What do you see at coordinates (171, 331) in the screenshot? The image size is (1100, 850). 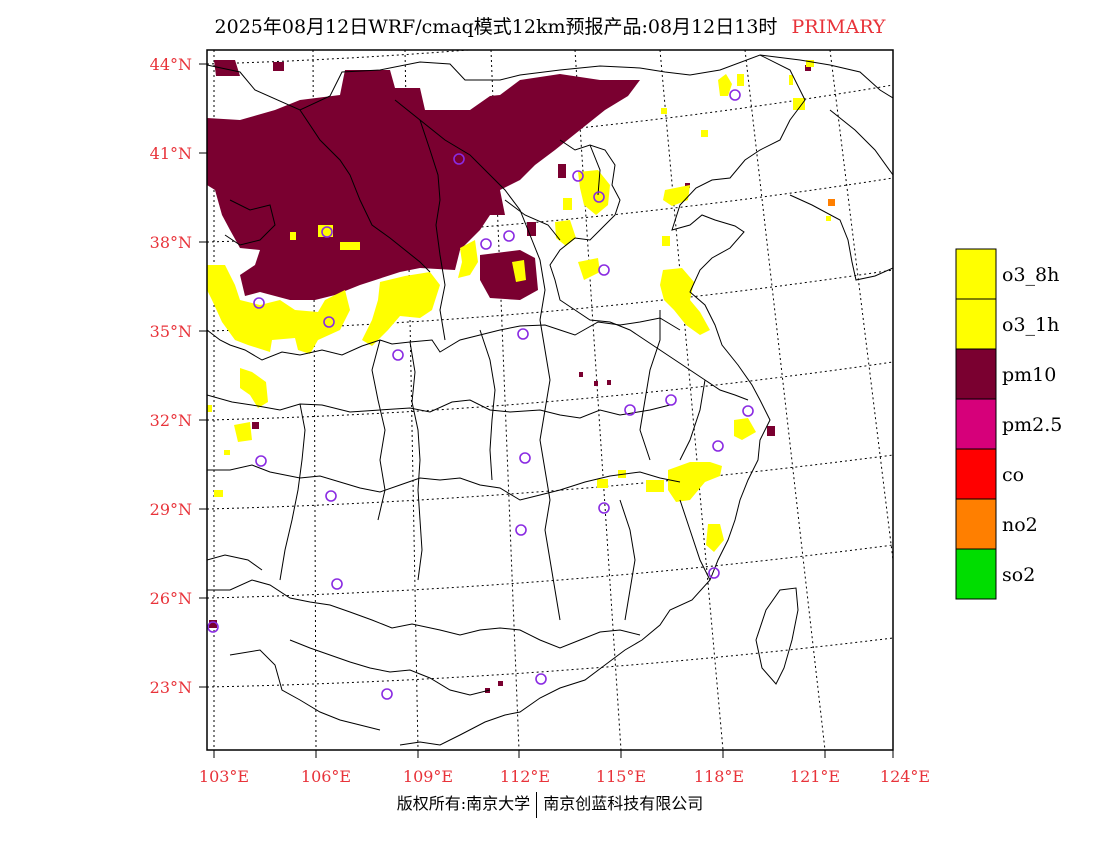 I see `lat-label: 35°N` at bounding box center [171, 331].